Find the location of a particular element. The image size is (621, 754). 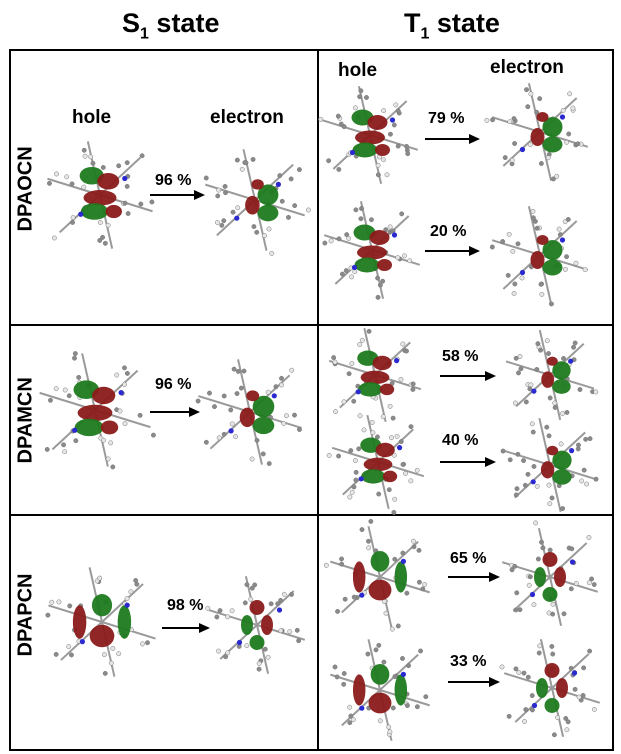

t1-percent-dpamcn-1: 58 % is located at coordinates (460, 356).